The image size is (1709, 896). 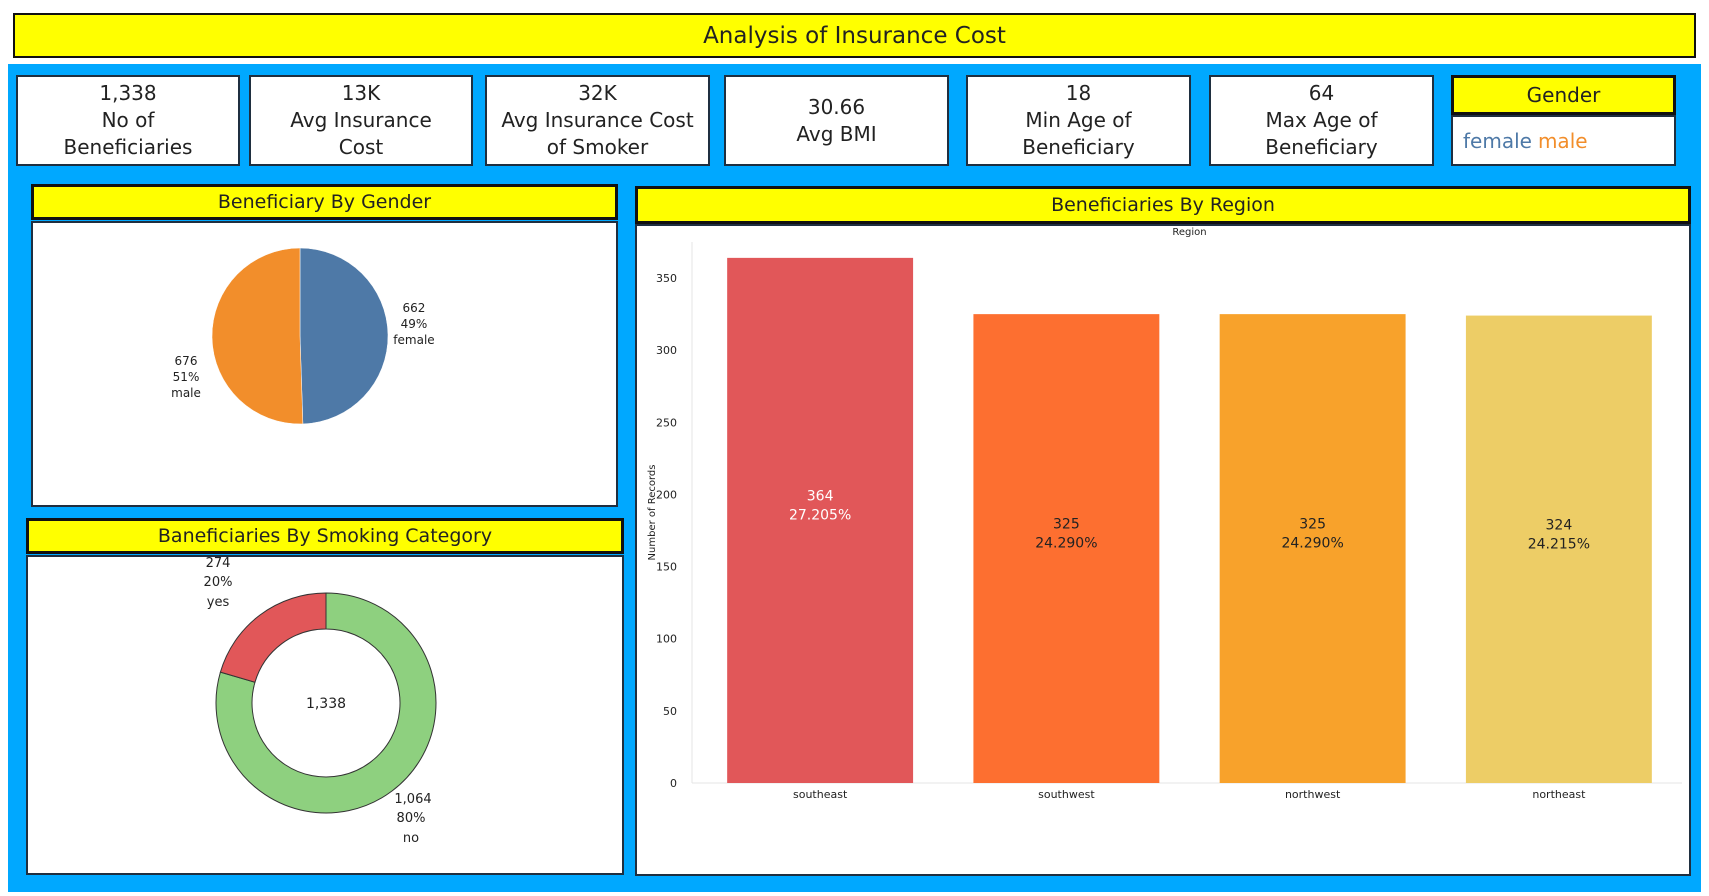 I want to click on donut-center-total: 1,338, so click(x=326, y=704).